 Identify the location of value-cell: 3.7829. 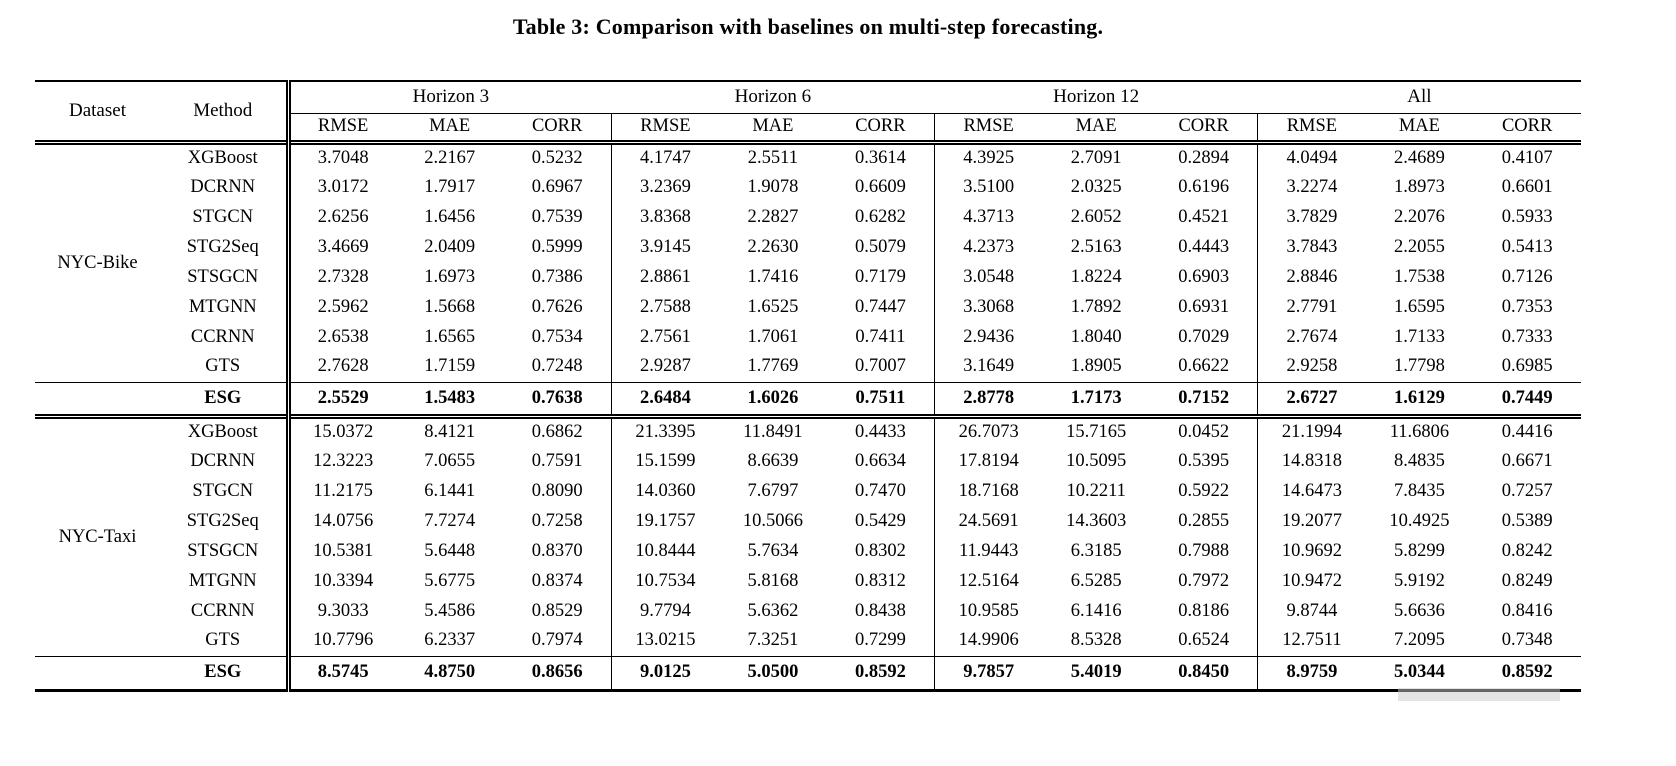
(1311, 217).